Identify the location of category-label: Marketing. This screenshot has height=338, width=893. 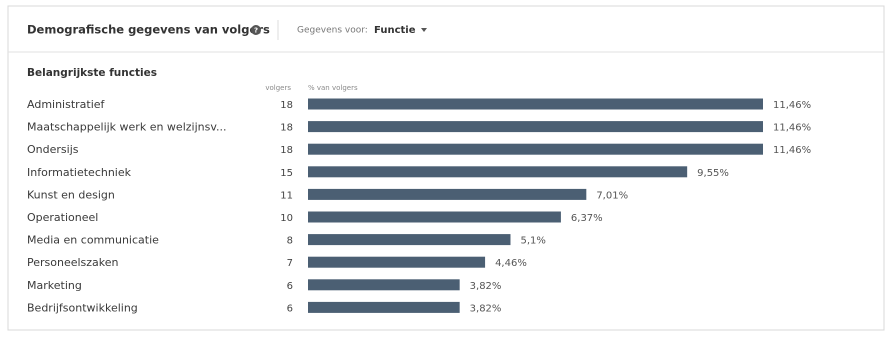
(54, 285).